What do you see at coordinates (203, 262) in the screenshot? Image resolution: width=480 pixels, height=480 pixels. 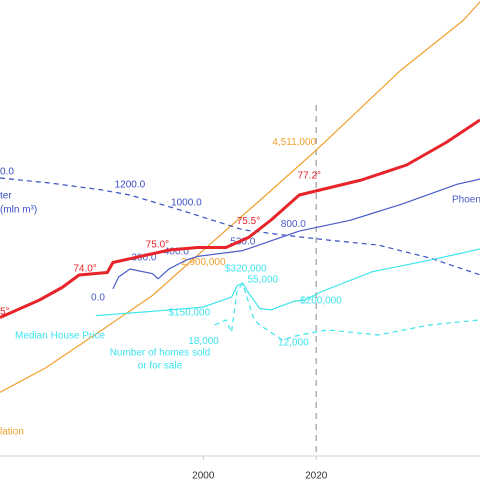 I see `value-label: 2,900,000` at bounding box center [203, 262].